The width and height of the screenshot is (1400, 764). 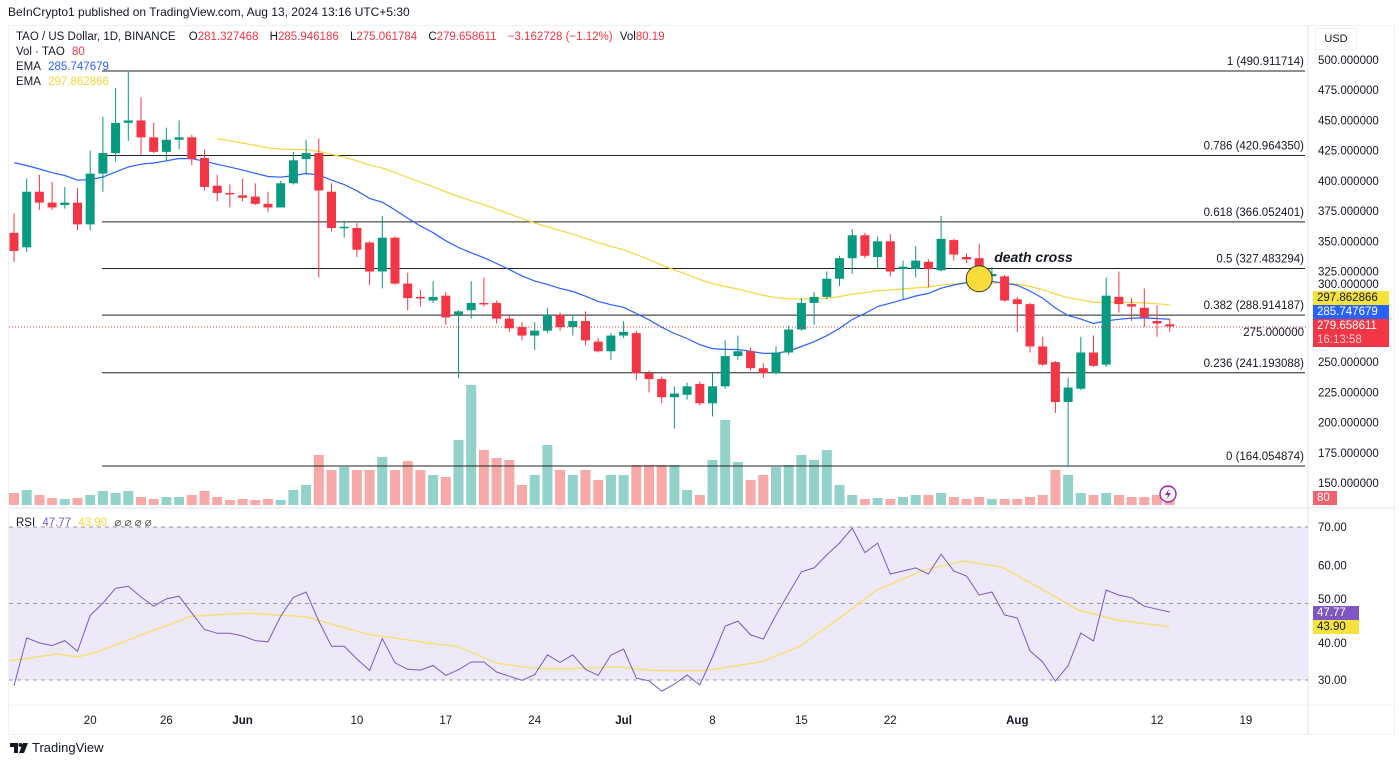 I want to click on low-value: 275.061784, so click(x=387, y=37).